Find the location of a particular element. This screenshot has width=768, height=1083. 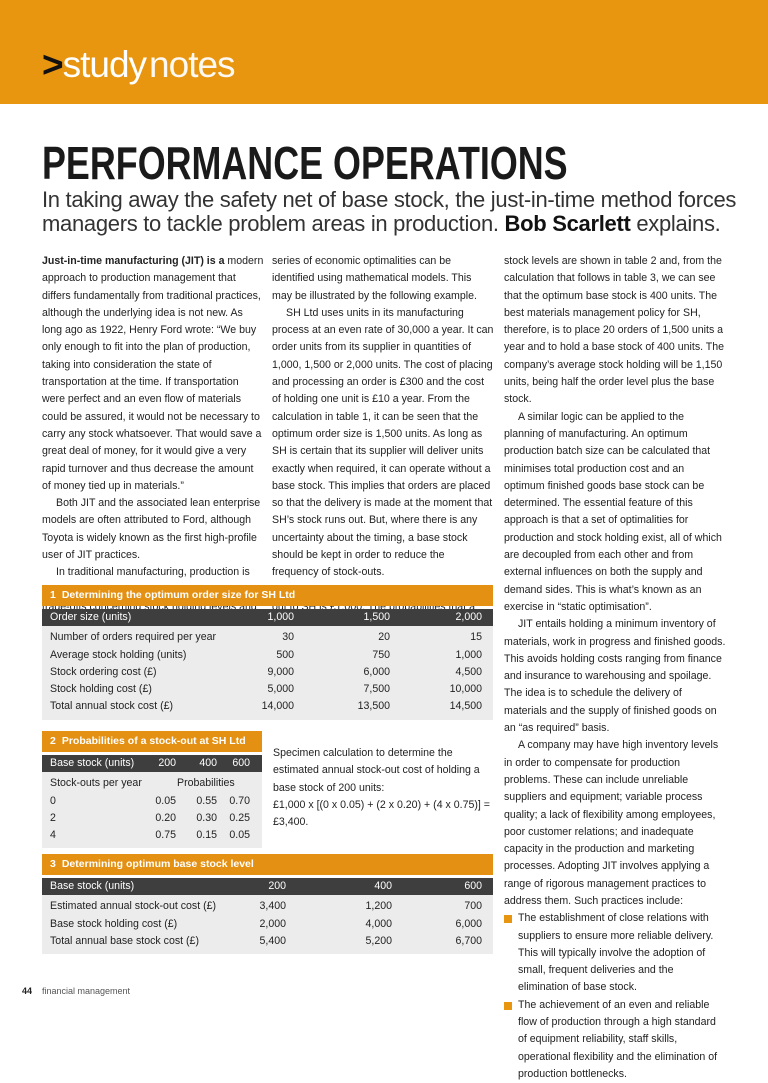

cell: 0.75 is located at coordinates (165, 835).